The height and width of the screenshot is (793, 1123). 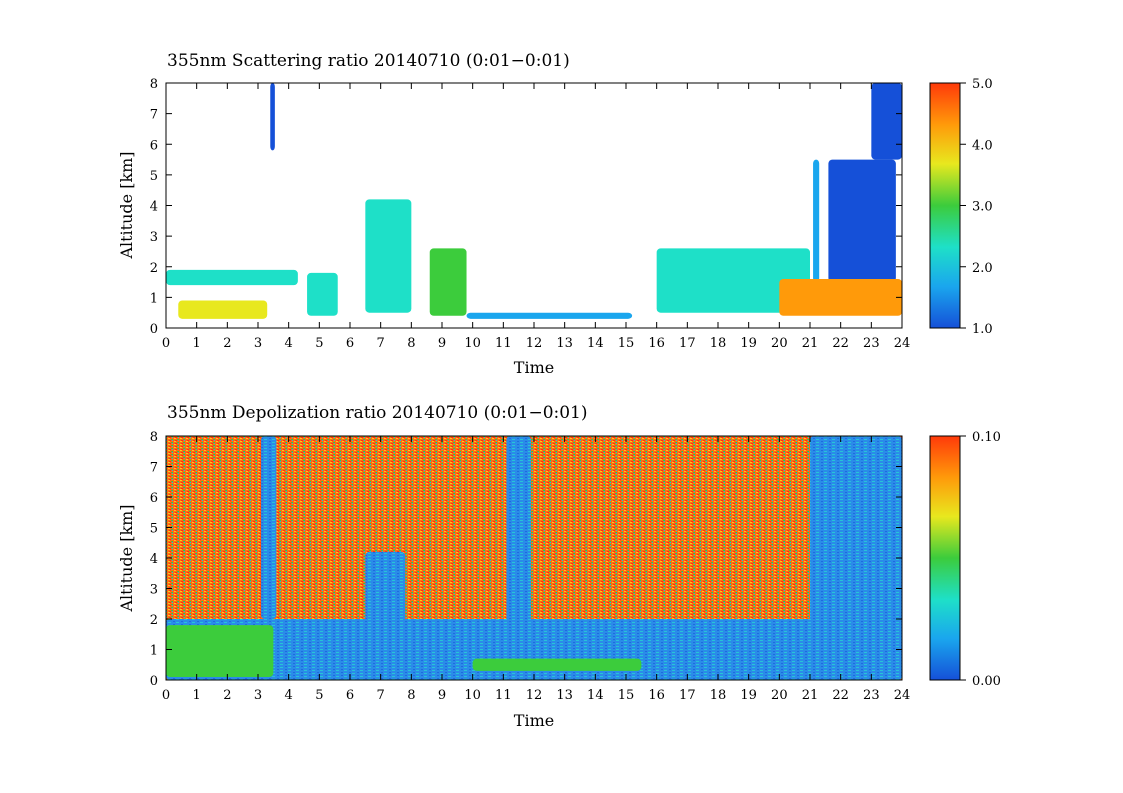 I want to click on colorbar-tick-label: 0.00, so click(x=986, y=681).